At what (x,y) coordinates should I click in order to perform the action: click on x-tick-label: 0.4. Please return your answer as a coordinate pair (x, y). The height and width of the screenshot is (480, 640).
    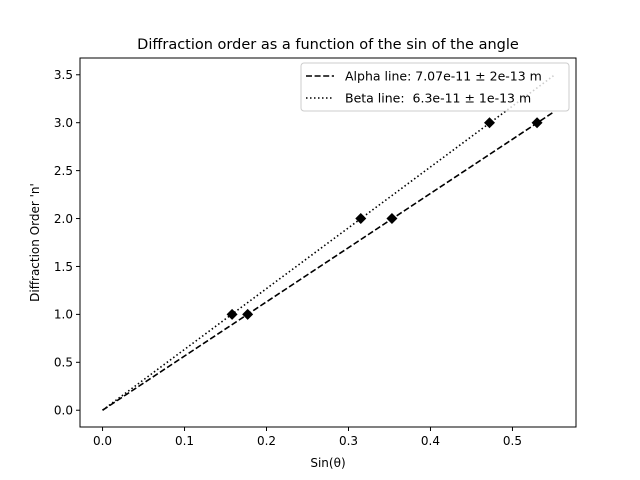
    Looking at the image, I should click on (430, 441).